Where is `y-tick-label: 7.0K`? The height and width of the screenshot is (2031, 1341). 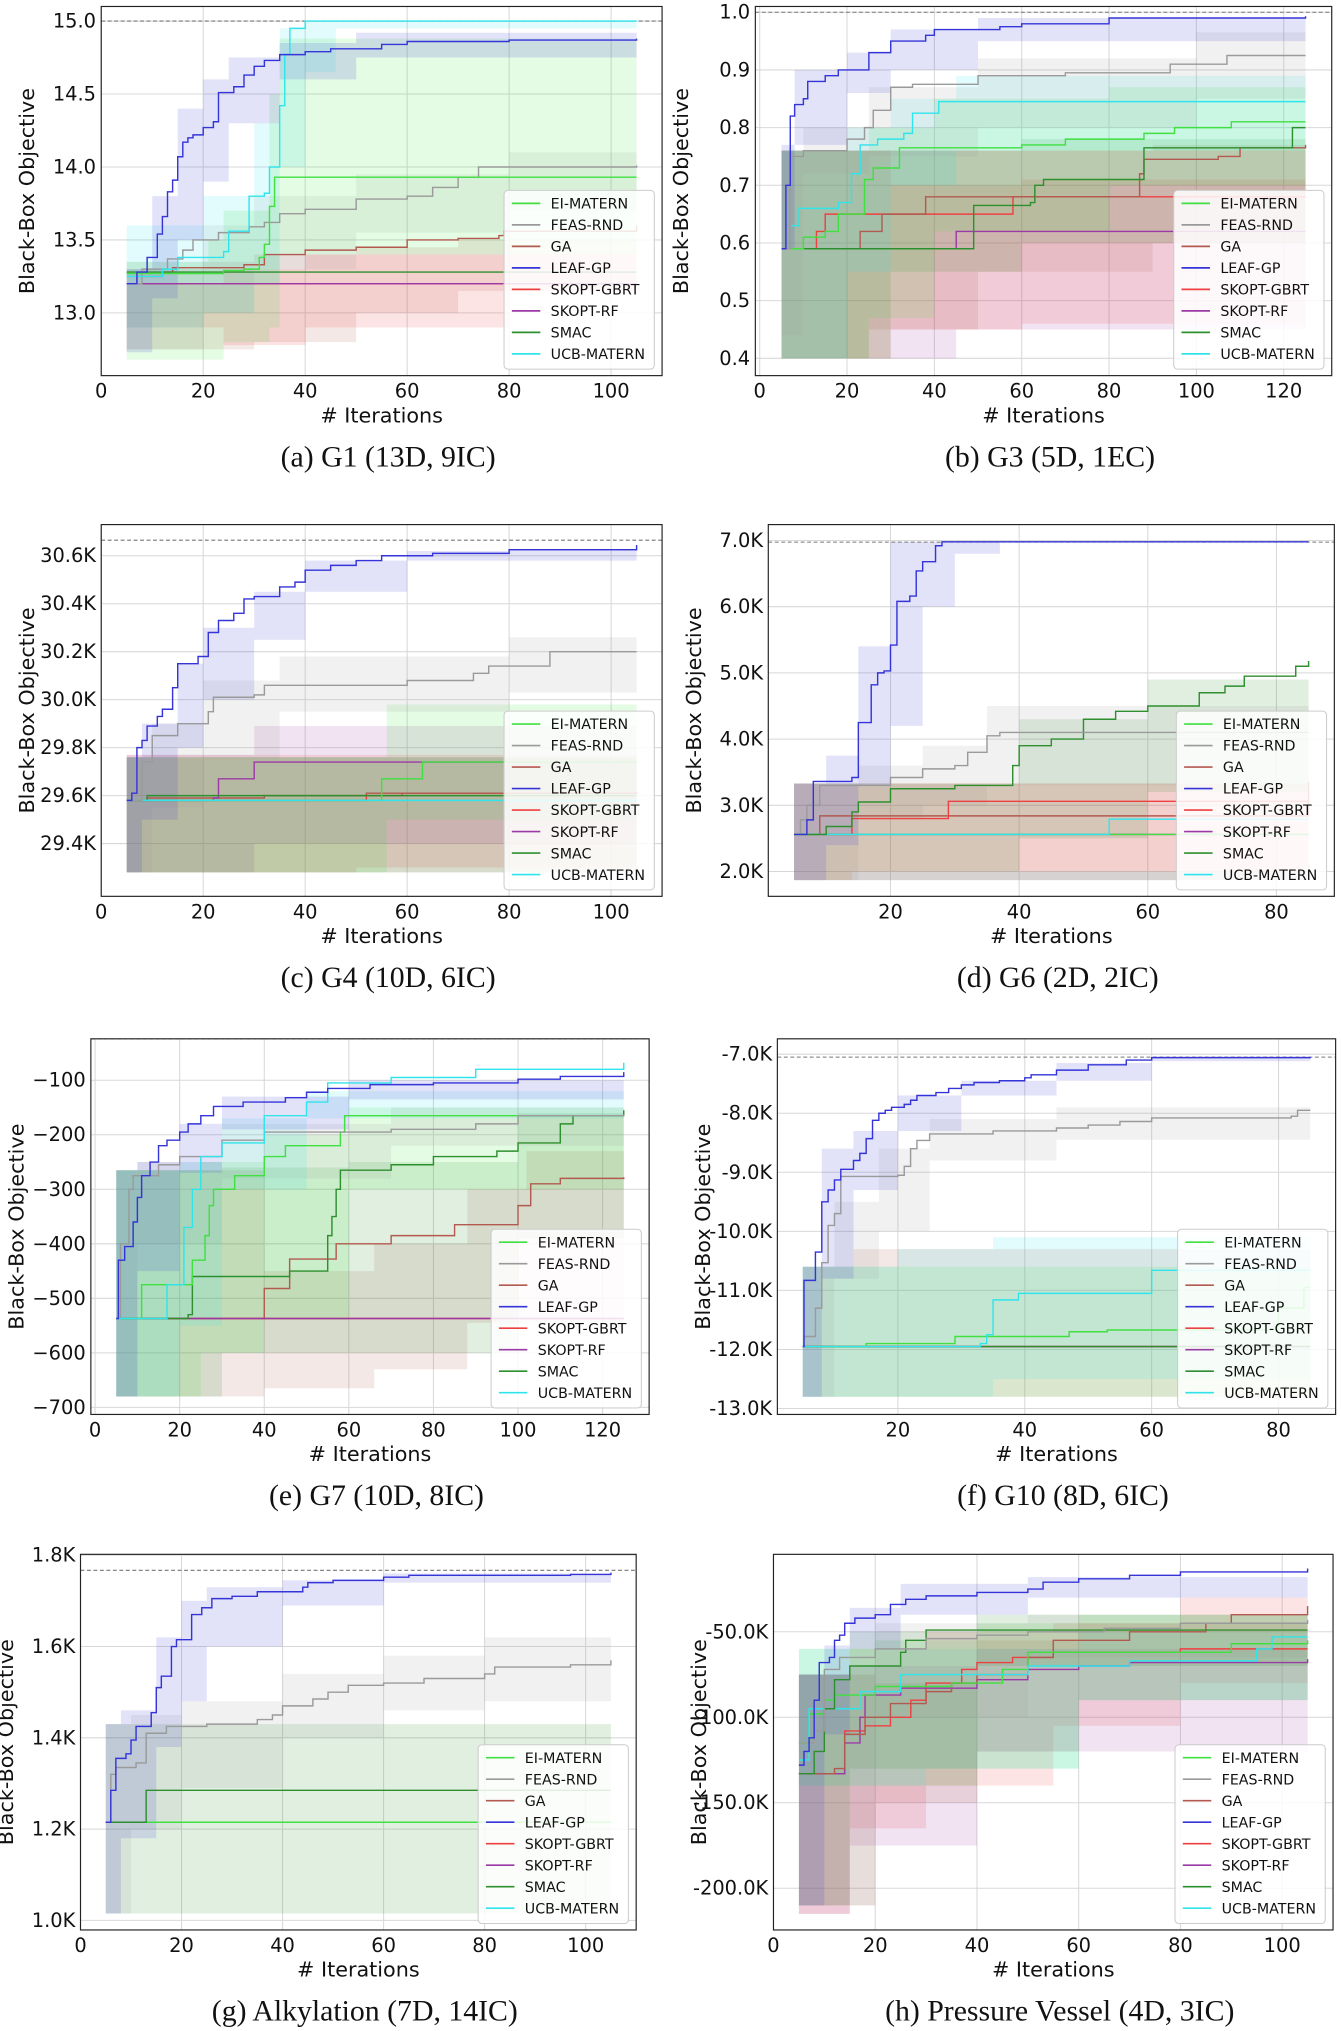
y-tick-label: 7.0K is located at coordinates (742, 540).